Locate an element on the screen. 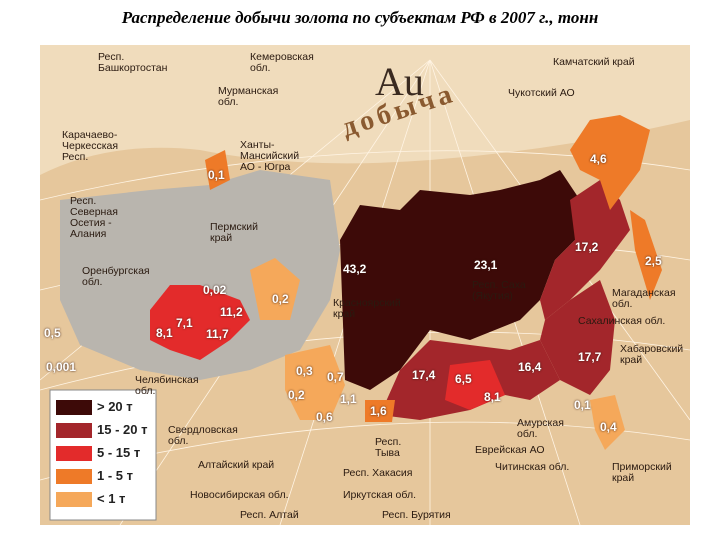 The height and width of the screenshot is (540, 720). region-label: Магаданская обл. is located at coordinates (644, 298).